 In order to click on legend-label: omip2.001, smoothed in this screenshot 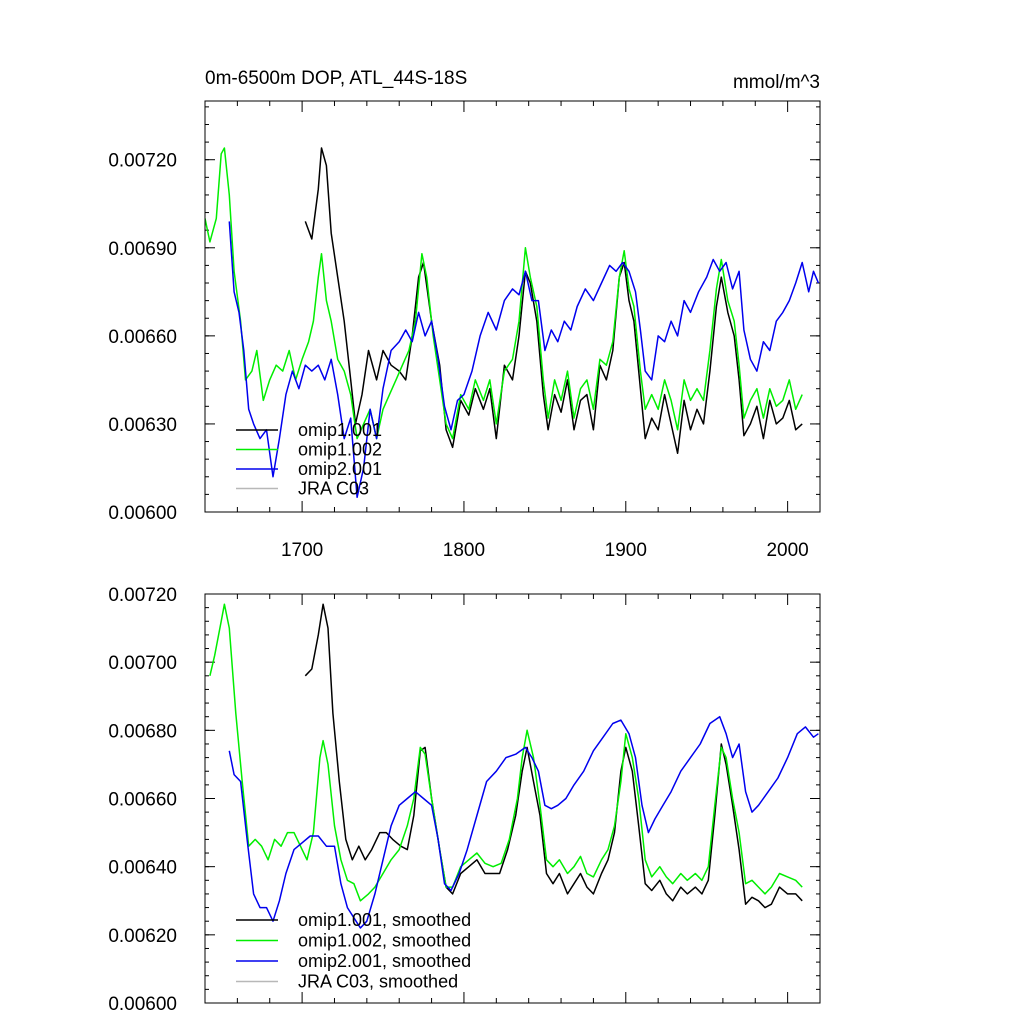, I will do `click(384, 961)`.